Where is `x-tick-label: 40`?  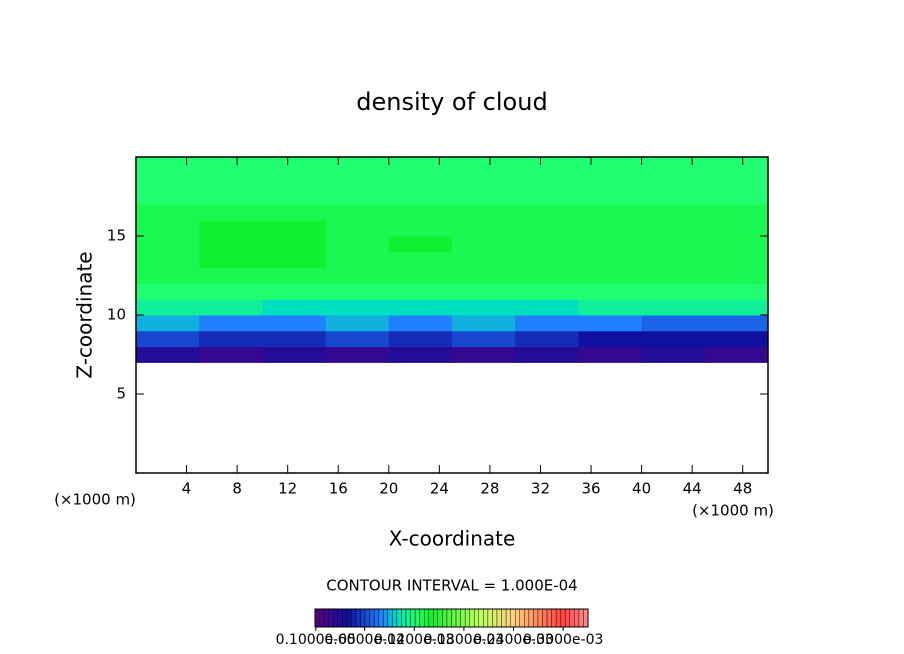
x-tick-label: 40 is located at coordinates (641, 489).